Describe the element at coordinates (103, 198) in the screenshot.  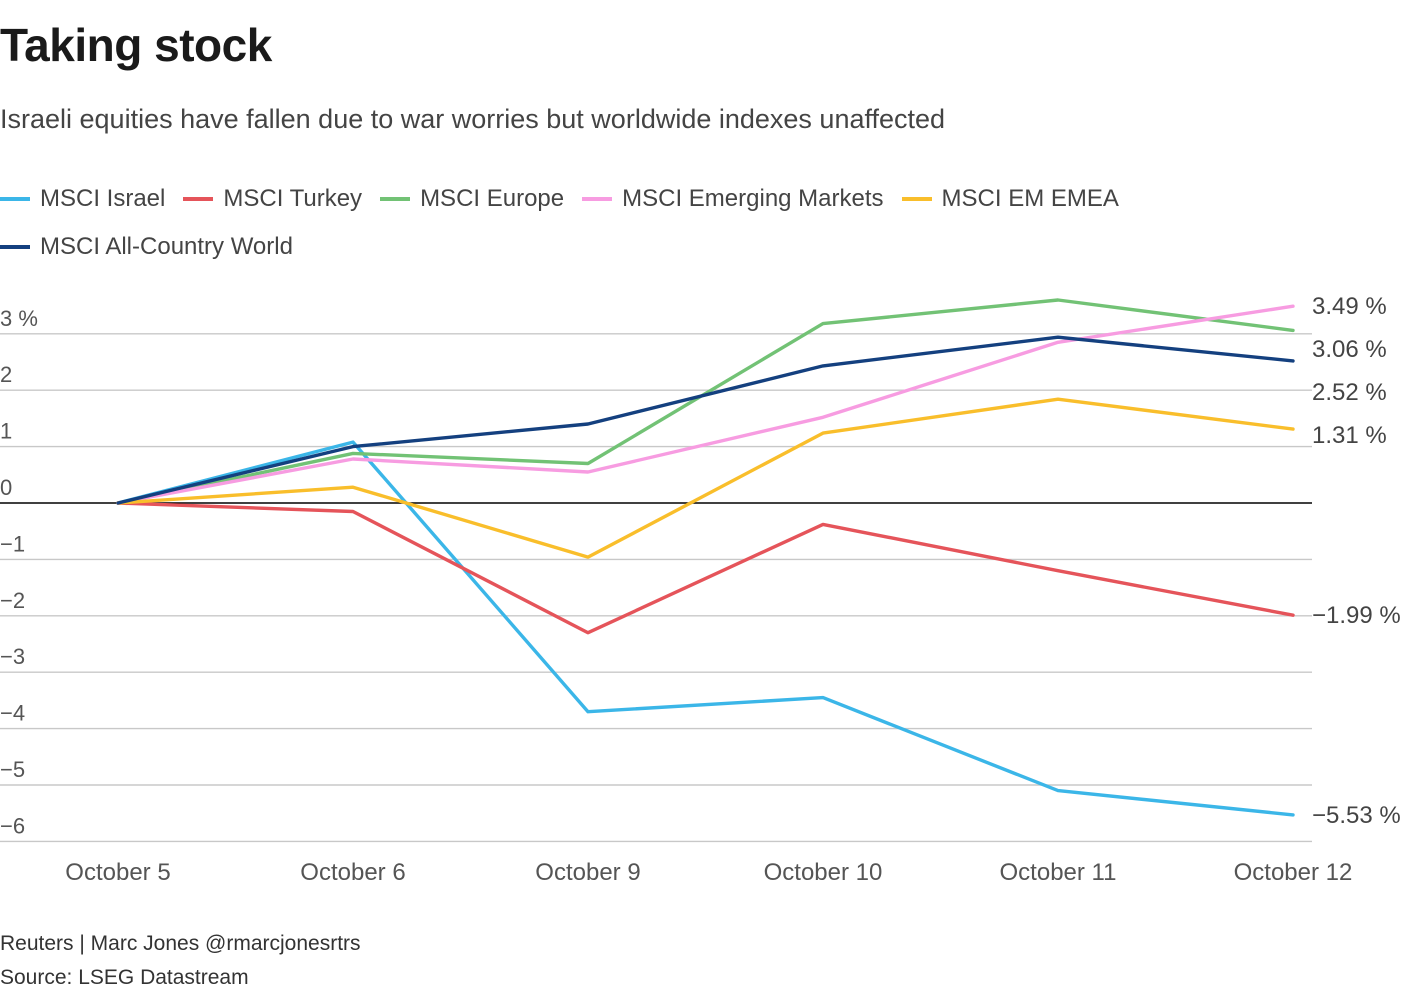
I see `legend-label: MSCI Israel` at that location.